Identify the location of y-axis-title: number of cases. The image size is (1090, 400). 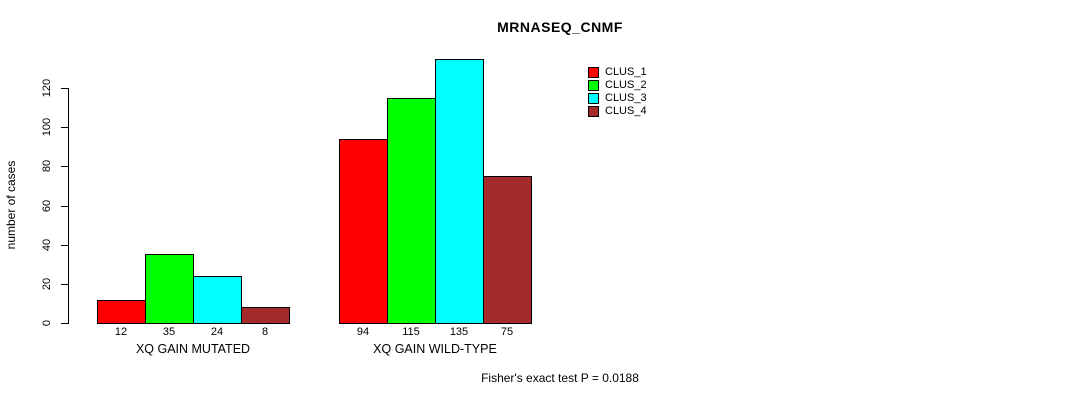
(11, 205).